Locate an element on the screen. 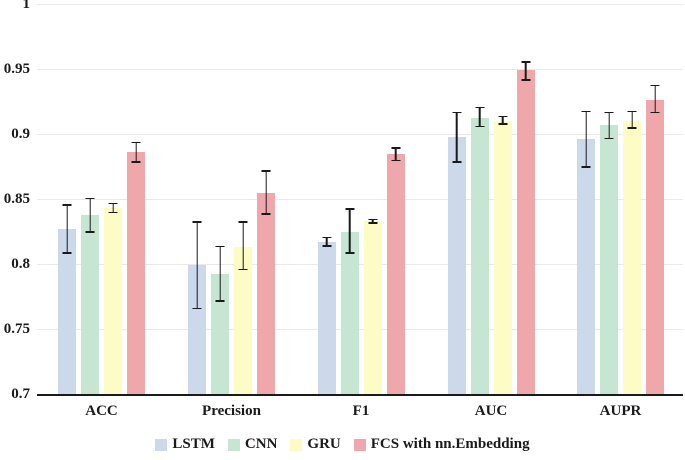 Image resolution: width=685 pixels, height=460 pixels. category-label-precision: Precision is located at coordinates (231, 411).